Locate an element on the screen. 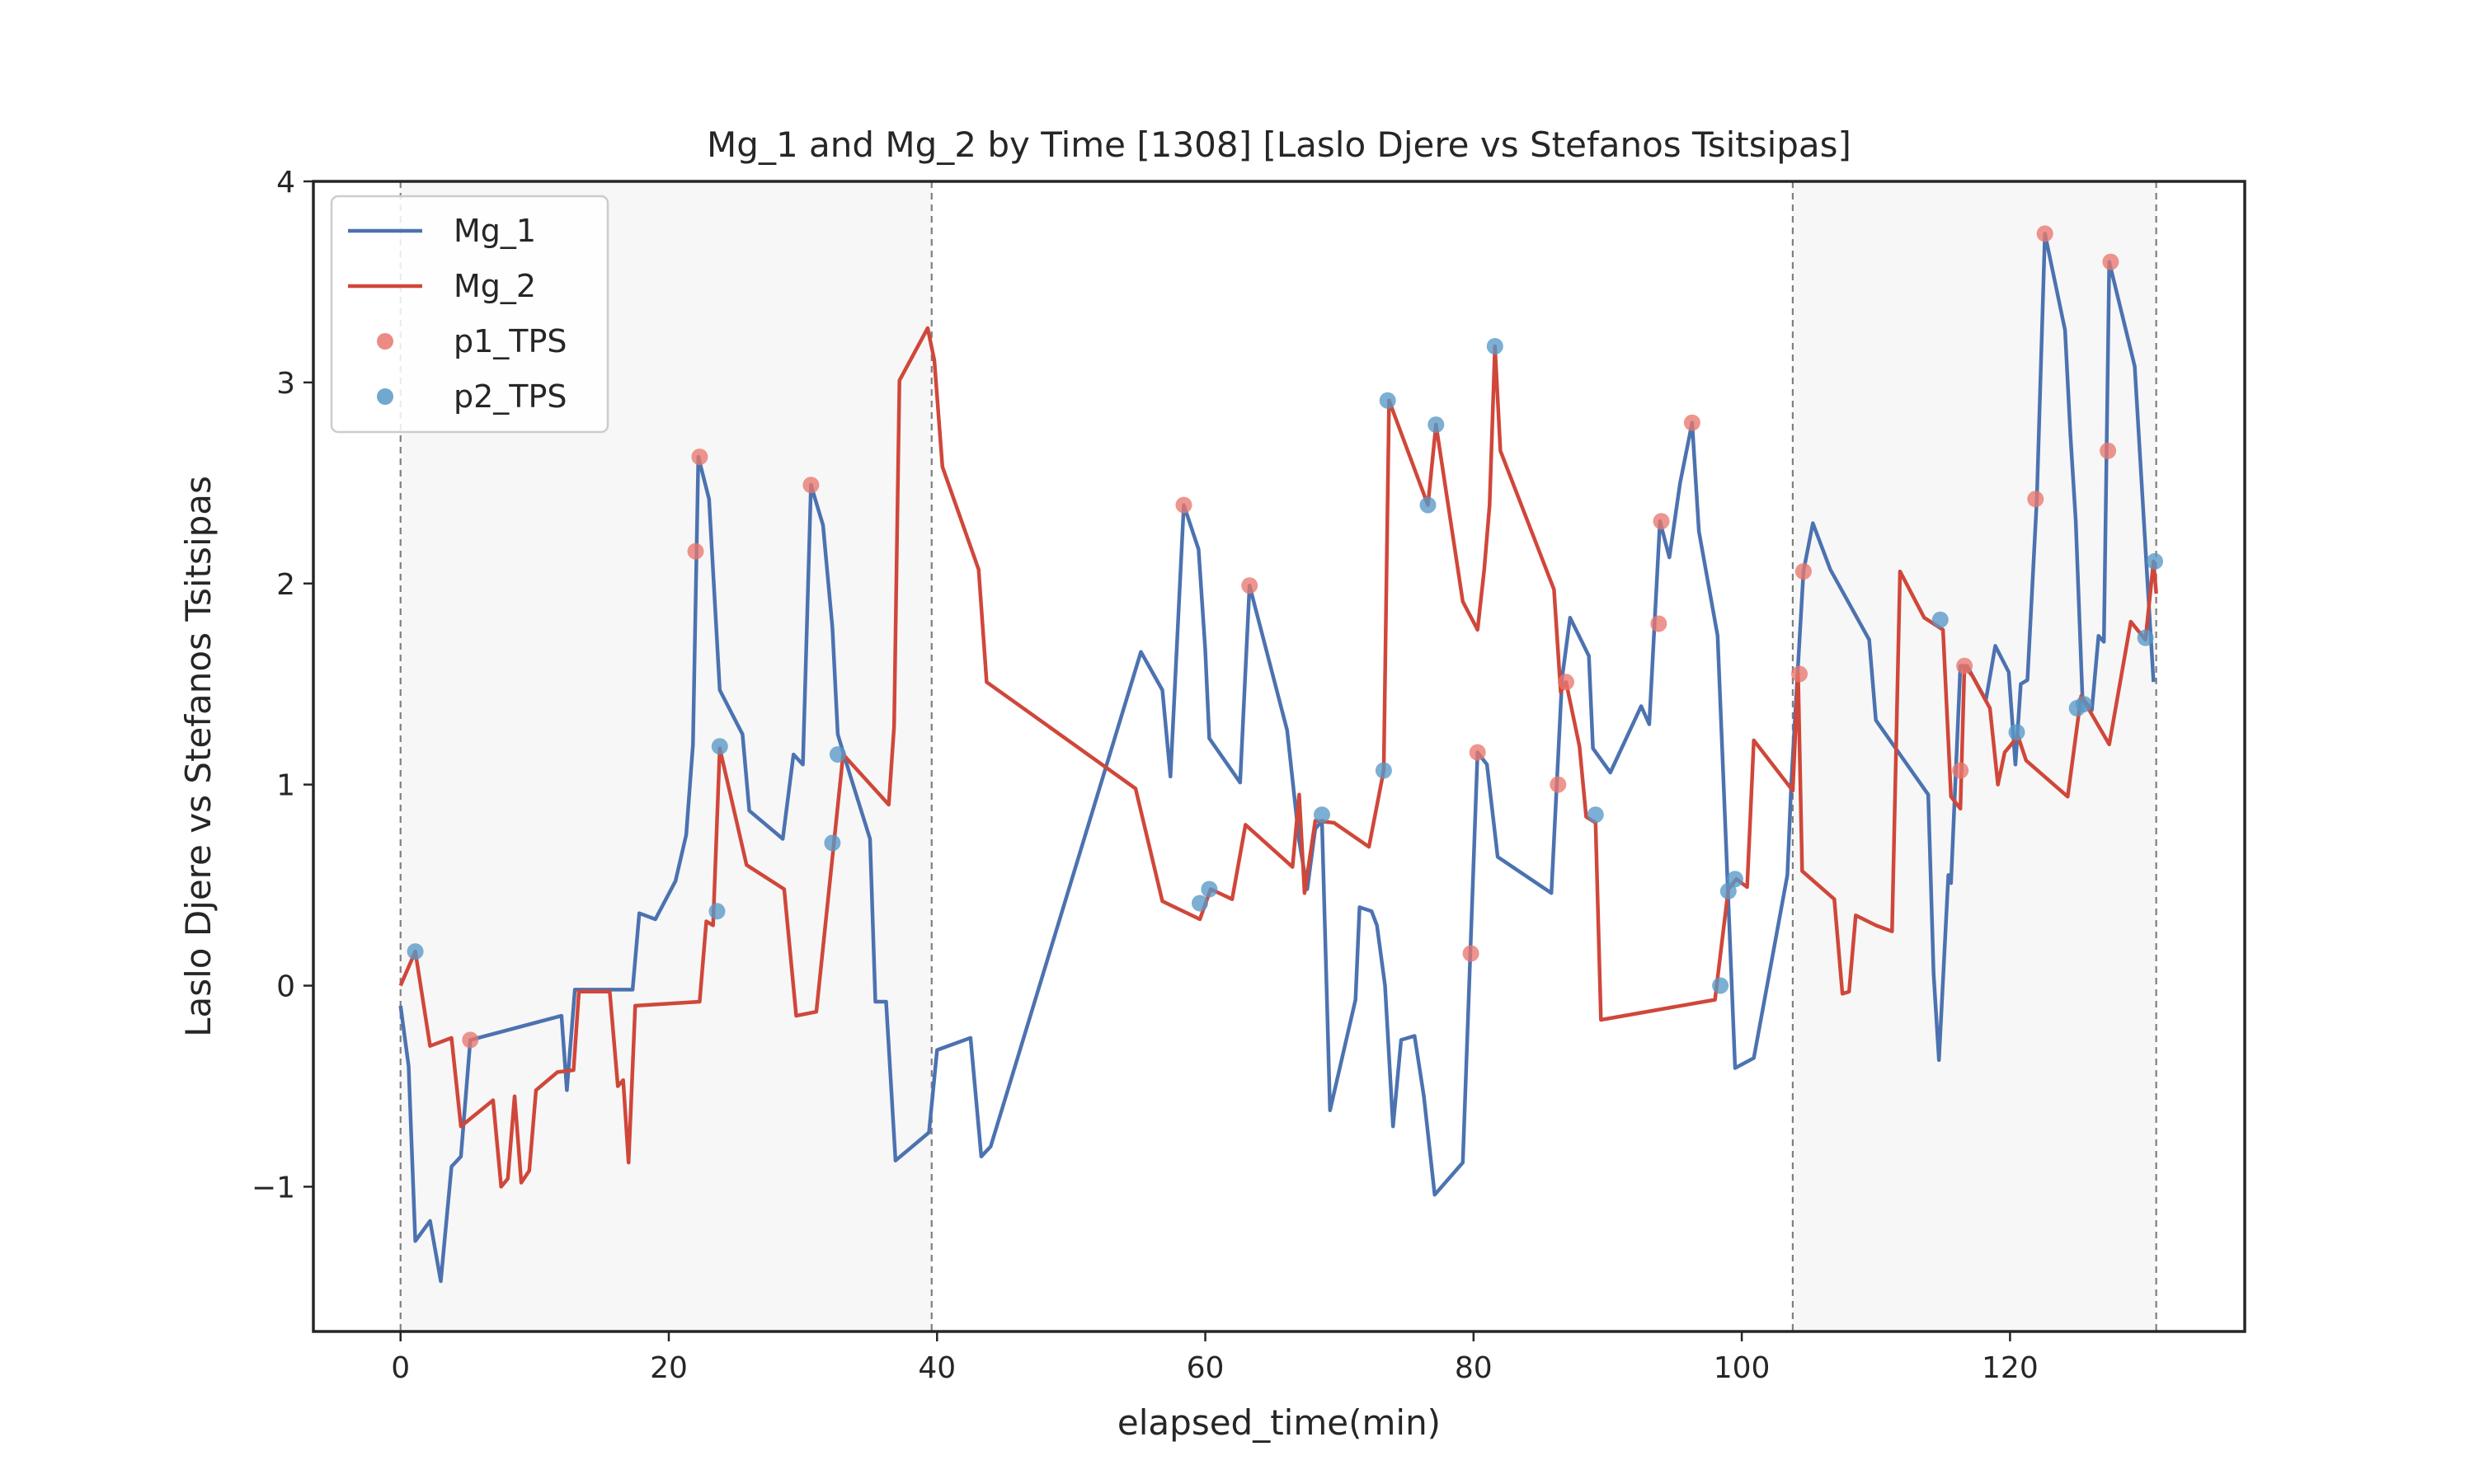 This screenshot has height=1484, width=2474. x-ticks: 0 20 40 60 80 100 120 is located at coordinates (1215, 1358).